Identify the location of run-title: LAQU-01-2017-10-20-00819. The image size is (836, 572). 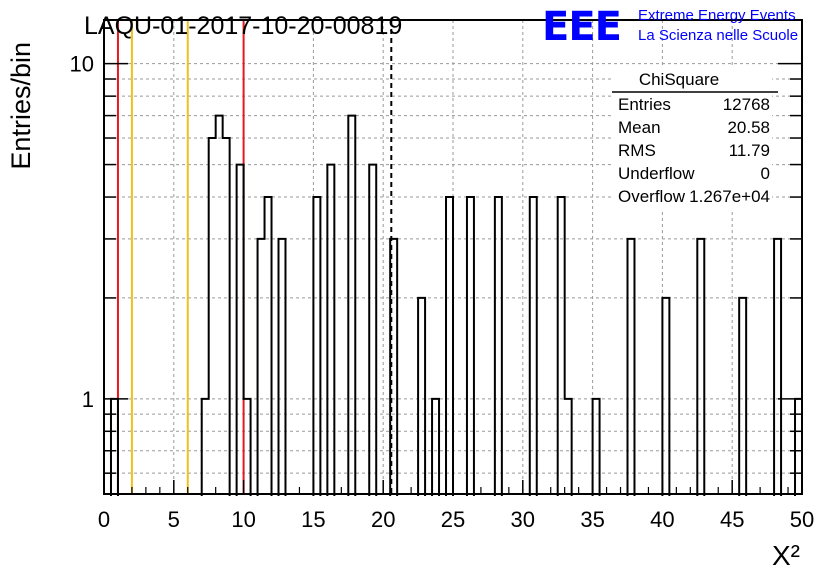
(243, 26).